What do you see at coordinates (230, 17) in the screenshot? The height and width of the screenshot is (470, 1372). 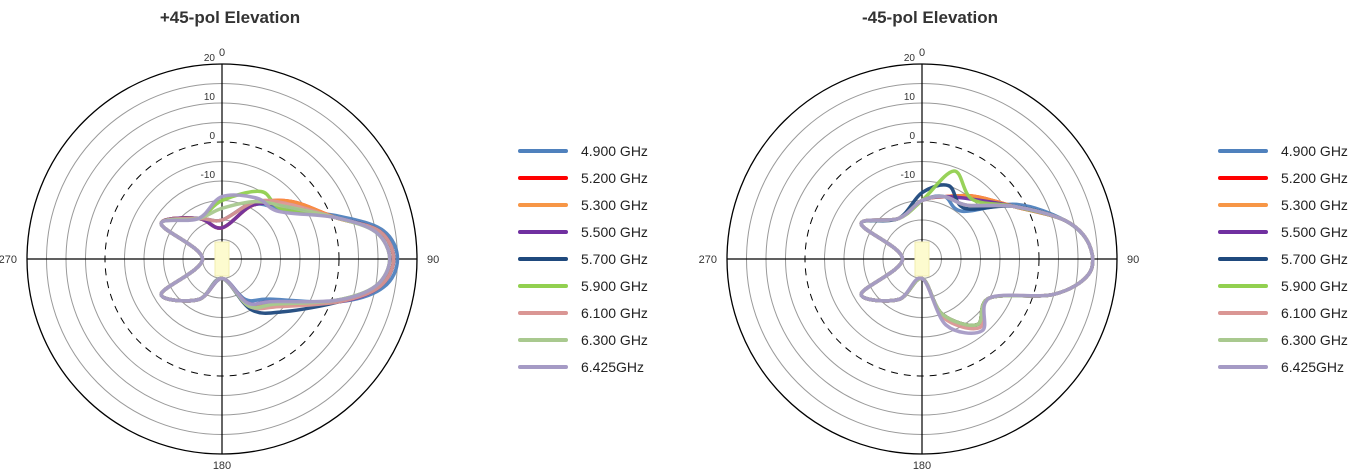 I see `chart-title: +45-pol Elevation` at bounding box center [230, 17].